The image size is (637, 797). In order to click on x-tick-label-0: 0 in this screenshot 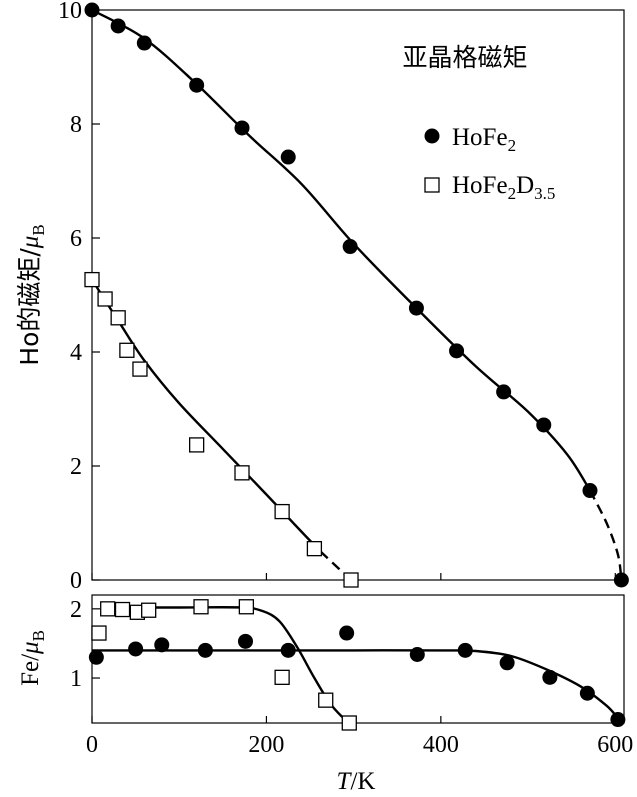, I will do `click(92, 745)`.